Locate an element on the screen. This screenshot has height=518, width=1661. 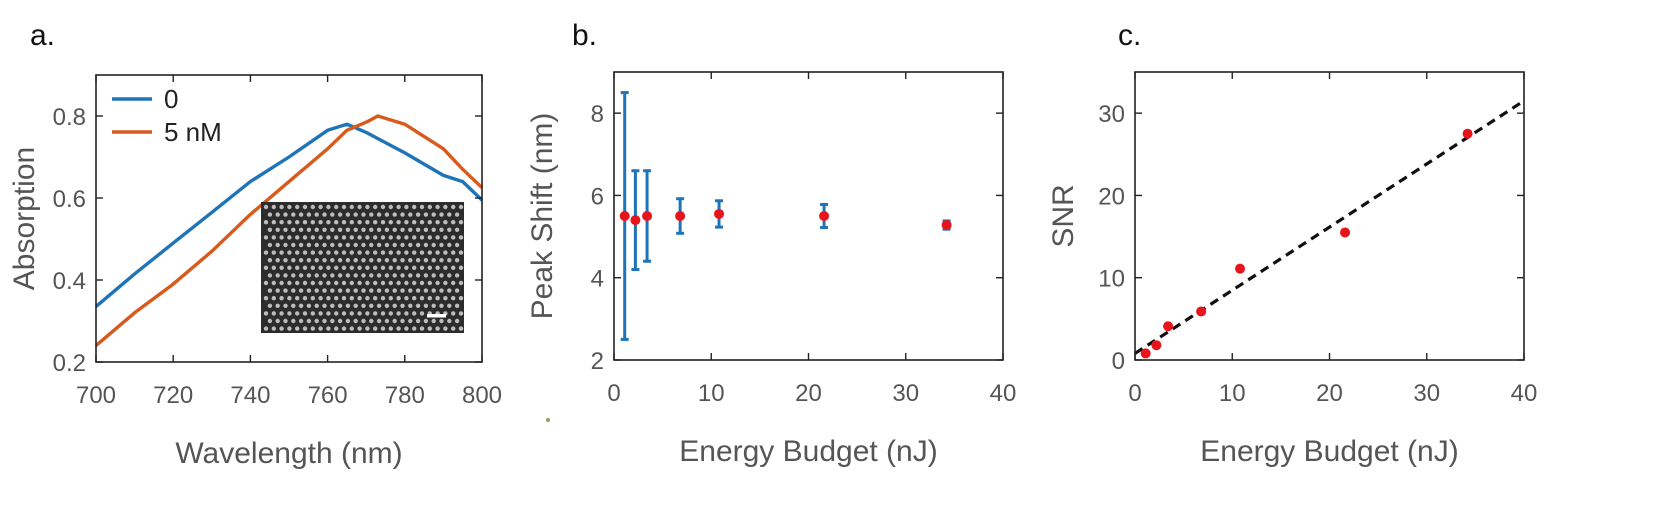
x-tick-label: 760 is located at coordinates (328, 395).